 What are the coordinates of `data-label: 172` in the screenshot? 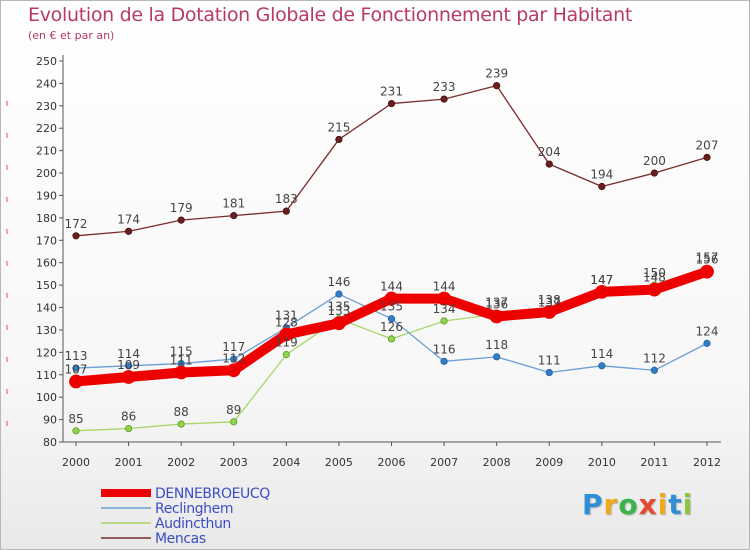 It's located at (76, 224).